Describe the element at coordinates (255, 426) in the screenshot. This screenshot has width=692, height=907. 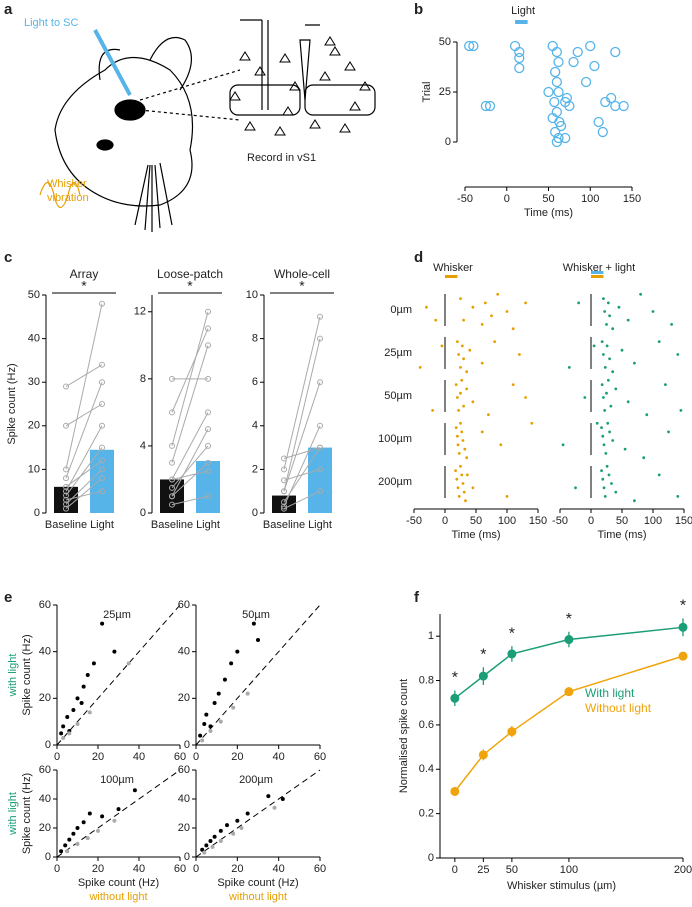
I see `y-tick-label: 4` at that location.